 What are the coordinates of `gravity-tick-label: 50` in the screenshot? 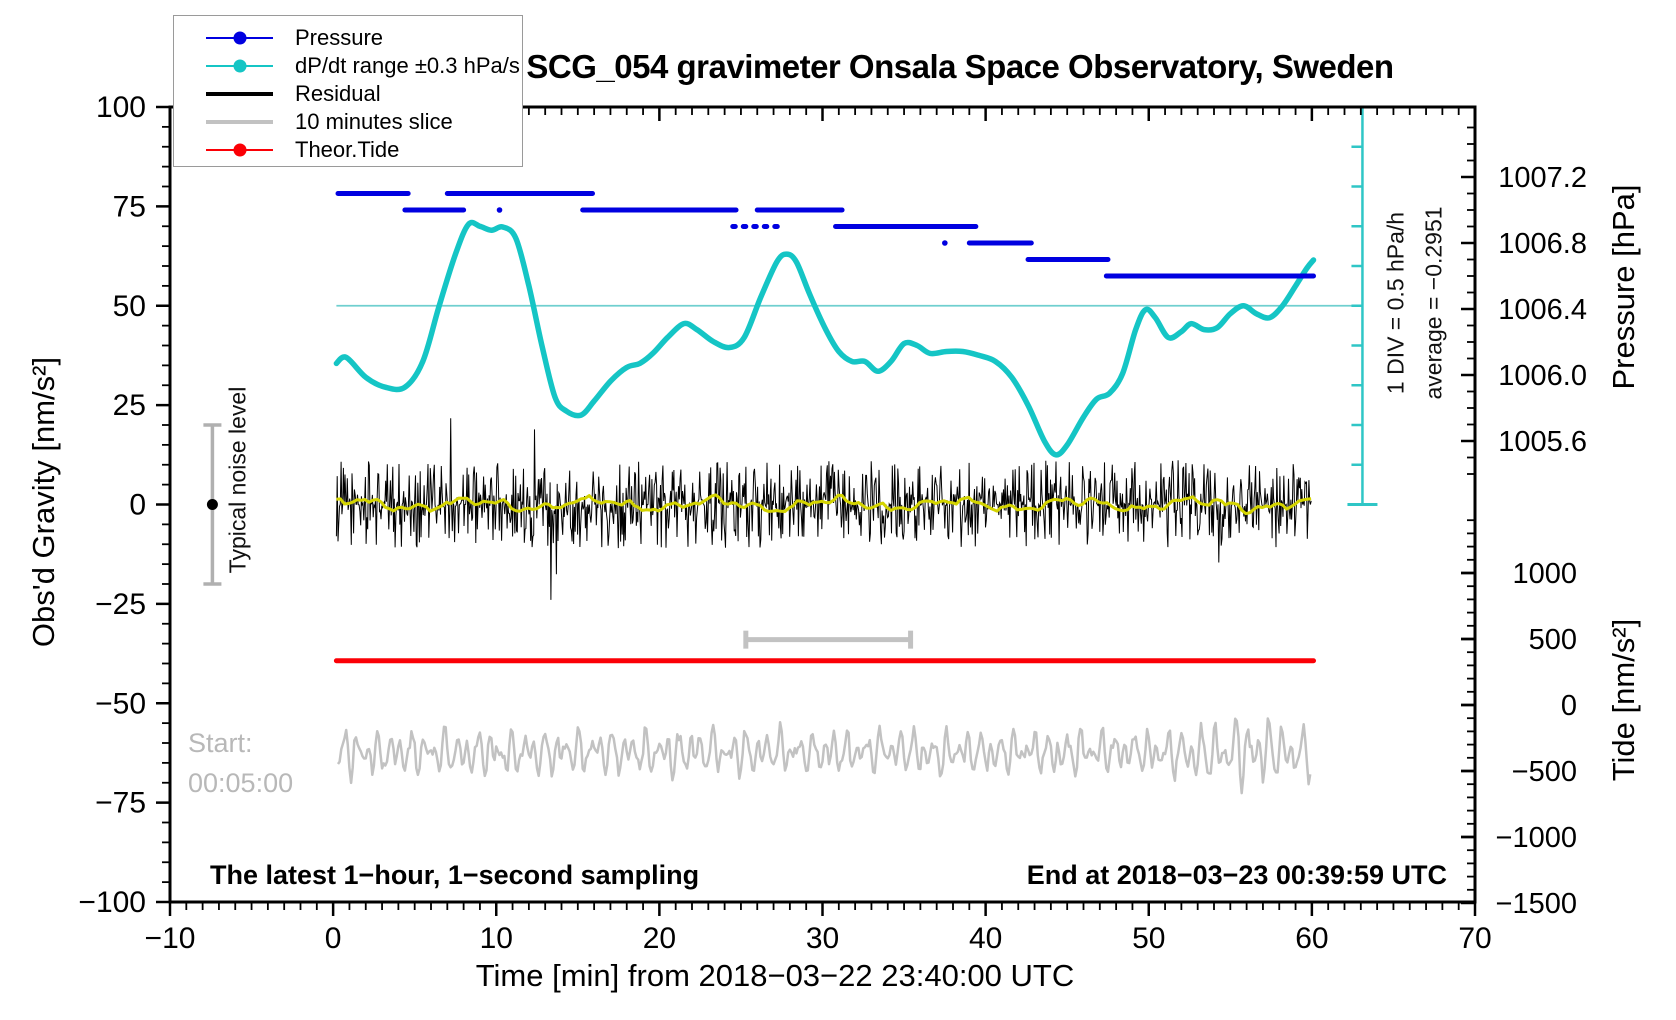 It's located at (129, 306).